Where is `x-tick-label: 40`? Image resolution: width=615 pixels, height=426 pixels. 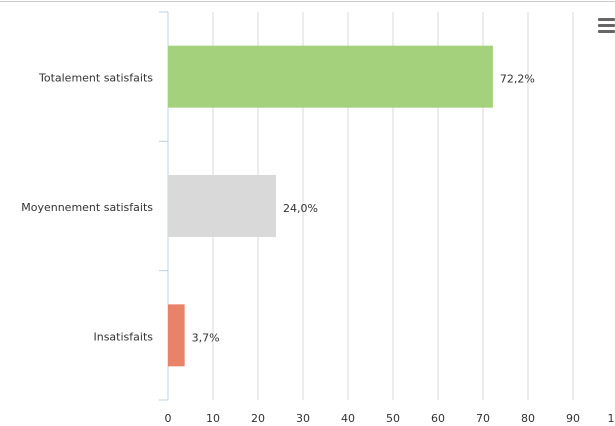
x-tick-label: 40 is located at coordinates (348, 418).